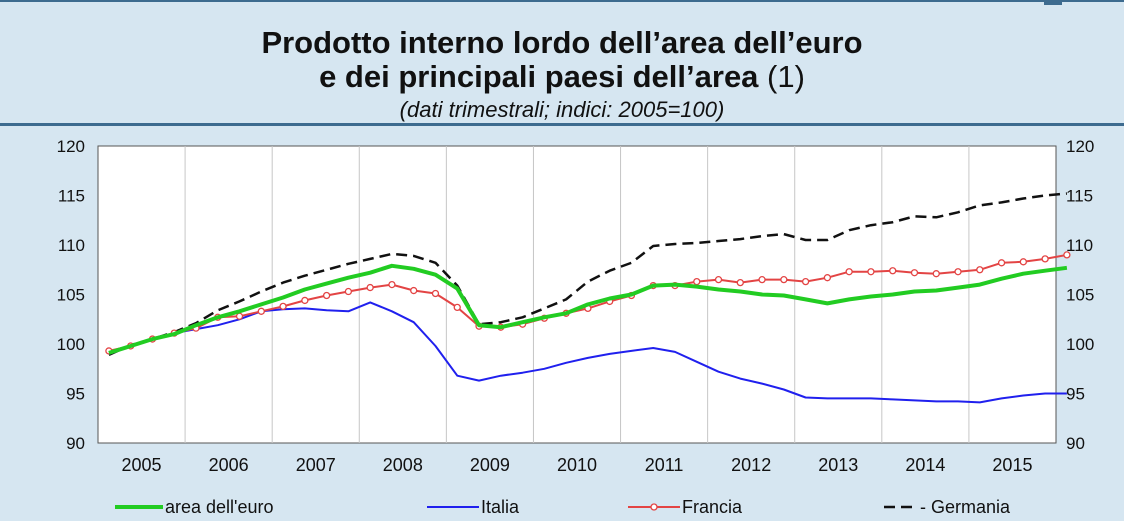 The height and width of the screenshot is (521, 1124). Describe the element at coordinates (751, 465) in the screenshot. I see `x-tick-label: 2012` at that location.